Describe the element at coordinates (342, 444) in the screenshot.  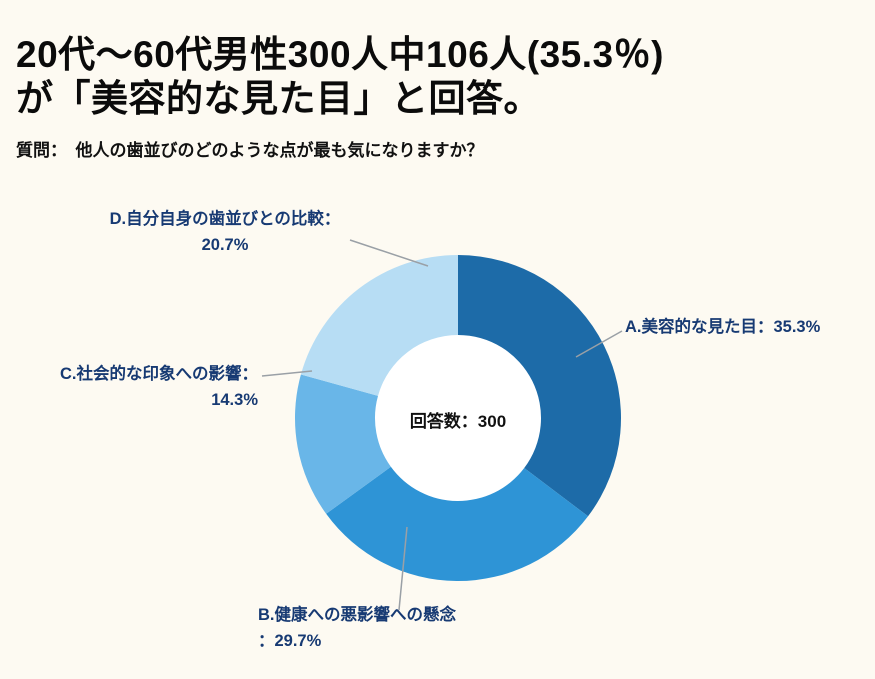
I see `donut-segment-c` at that location.